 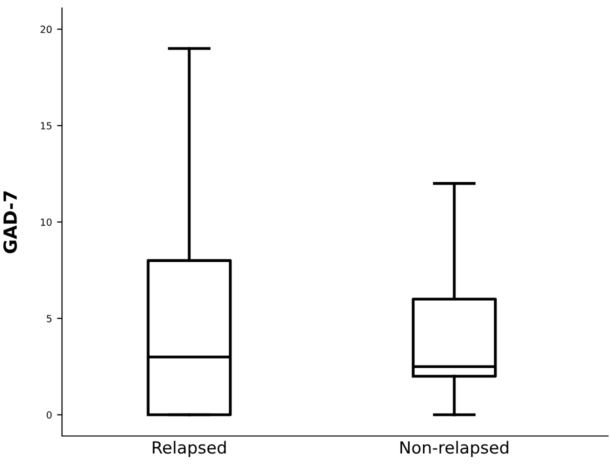 I want to click on x-tick-label: Relapsed, so click(x=189, y=448).